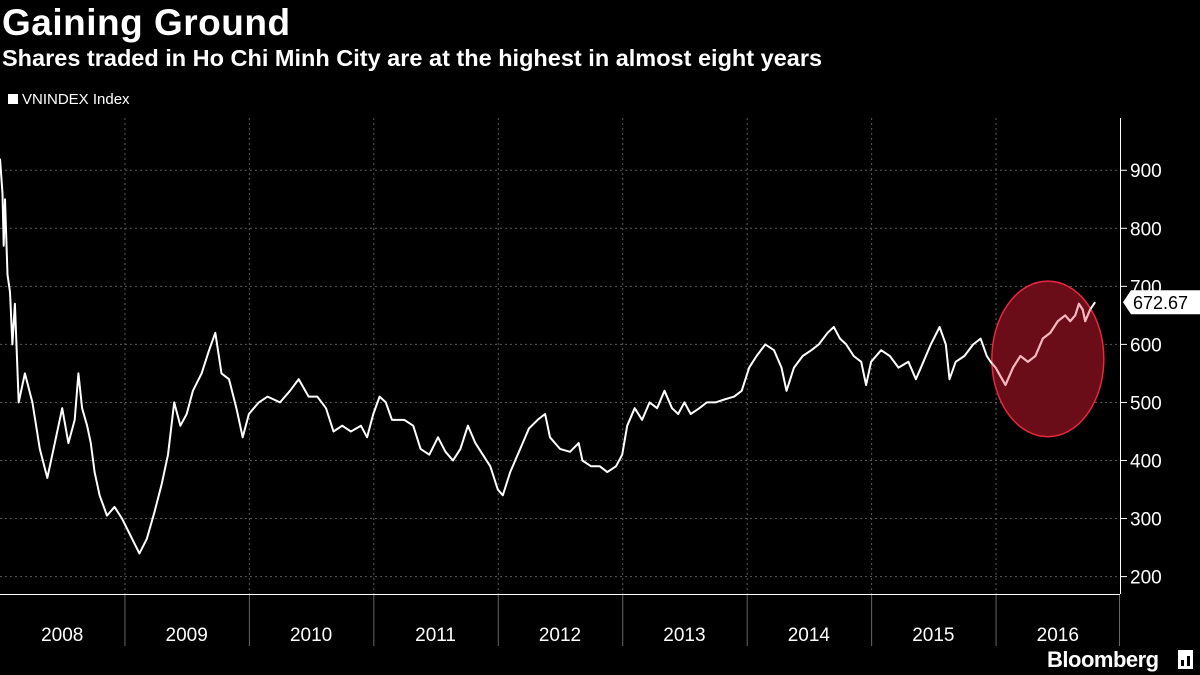  Describe the element at coordinates (1043, 359) in the screenshot. I see `series-line-highlighted` at that location.